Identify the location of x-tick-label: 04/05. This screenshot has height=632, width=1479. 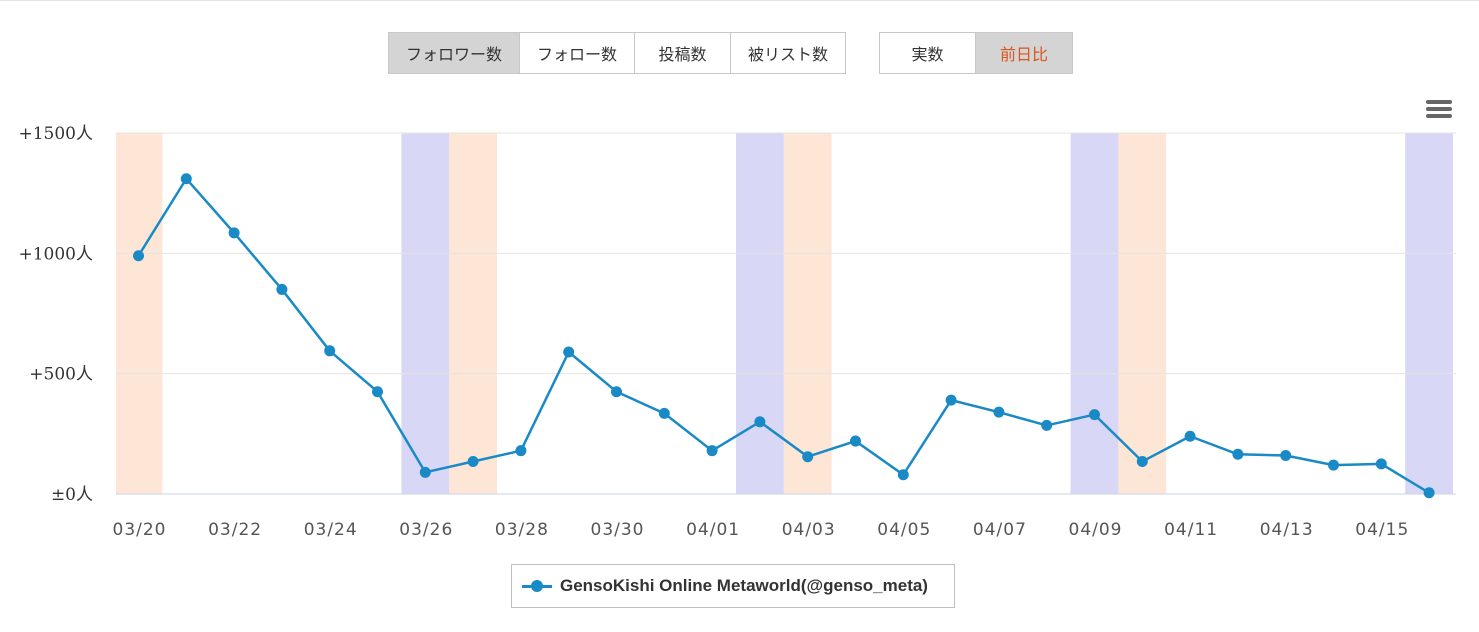
(904, 530).